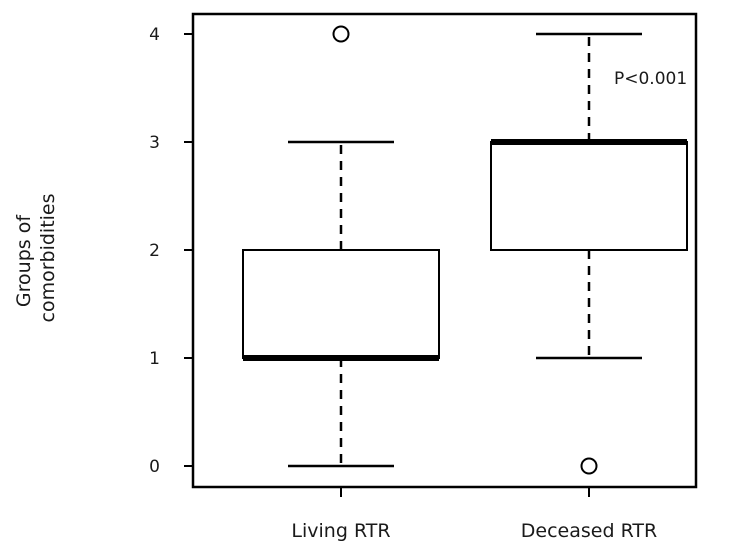 This screenshot has width=744, height=555. Describe the element at coordinates (589, 531) in the screenshot. I see `x-category-label-2: Deceased RTR` at that location.